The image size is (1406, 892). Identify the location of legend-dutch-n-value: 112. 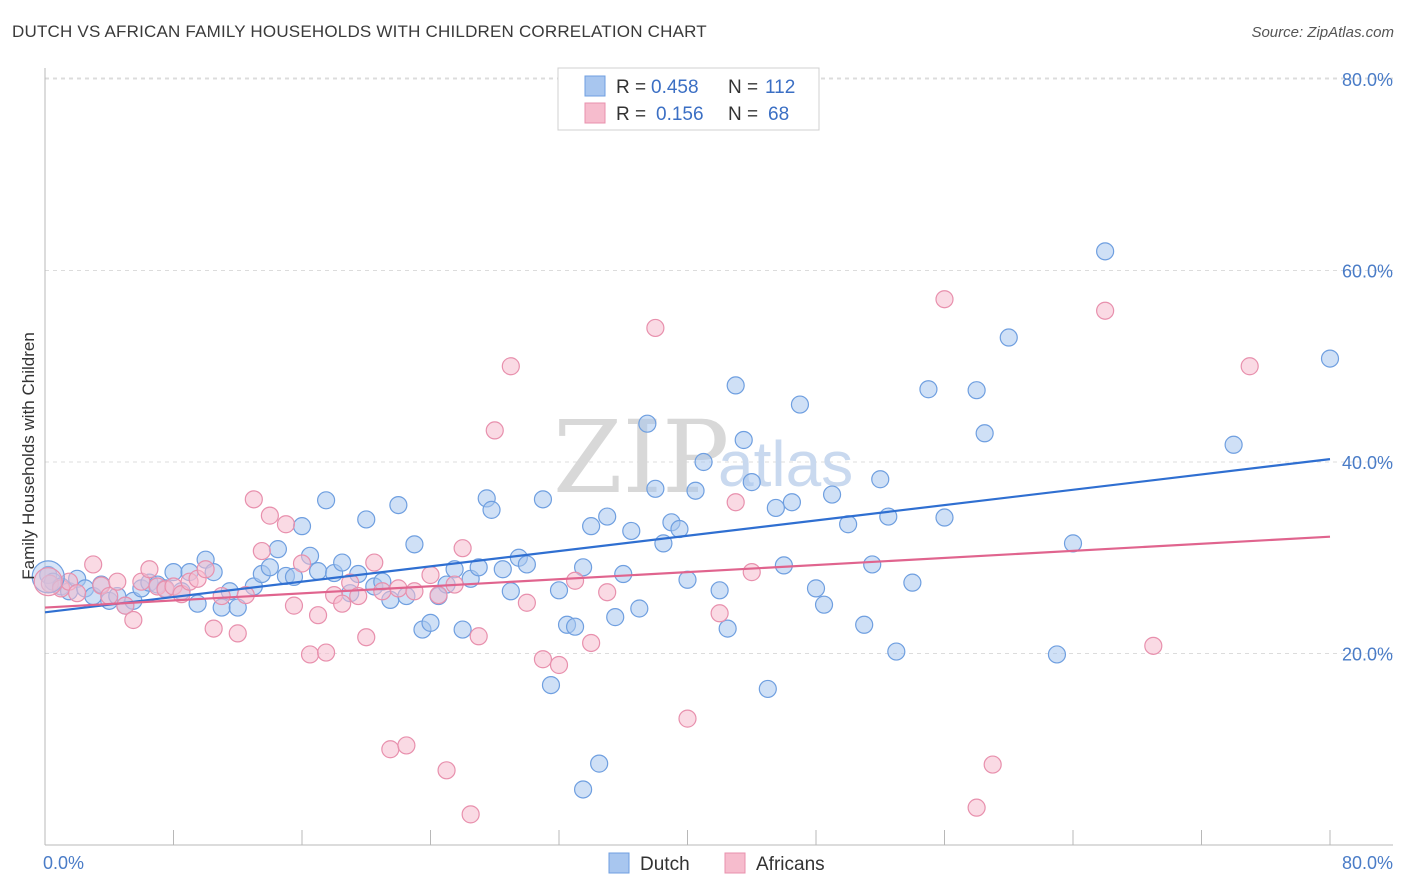
(780, 87).